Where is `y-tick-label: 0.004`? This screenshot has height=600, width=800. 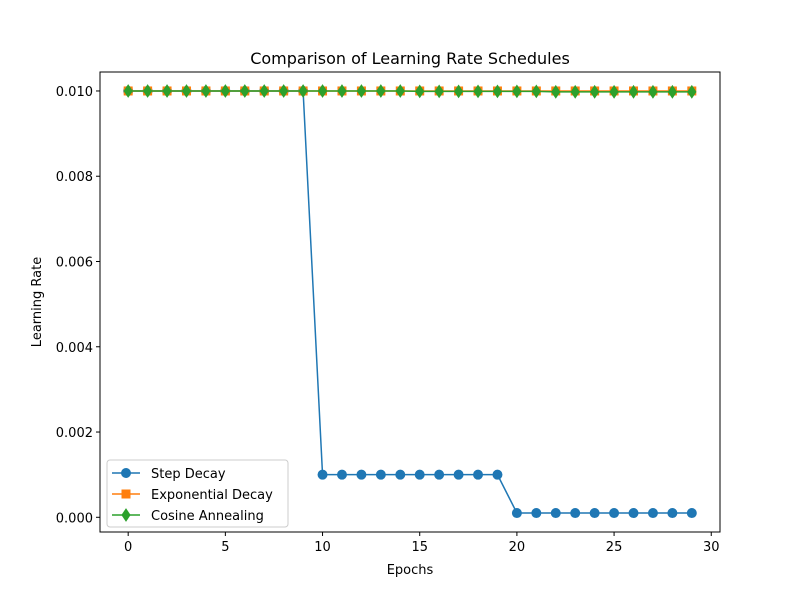 y-tick-label: 0.004 is located at coordinates (74, 348).